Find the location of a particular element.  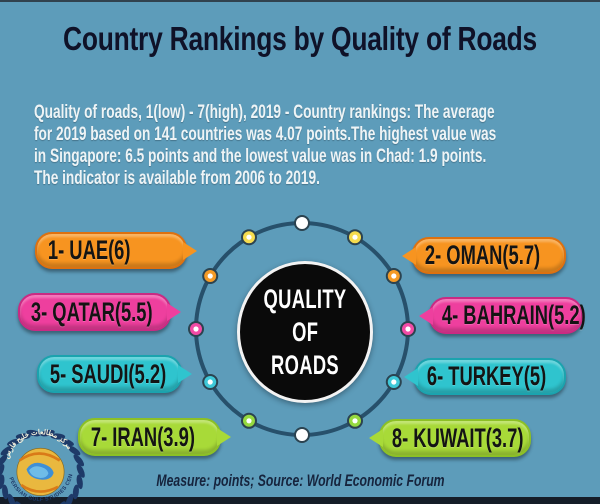

rank-country-label: 6- TURKEY is located at coordinates (475, 376).